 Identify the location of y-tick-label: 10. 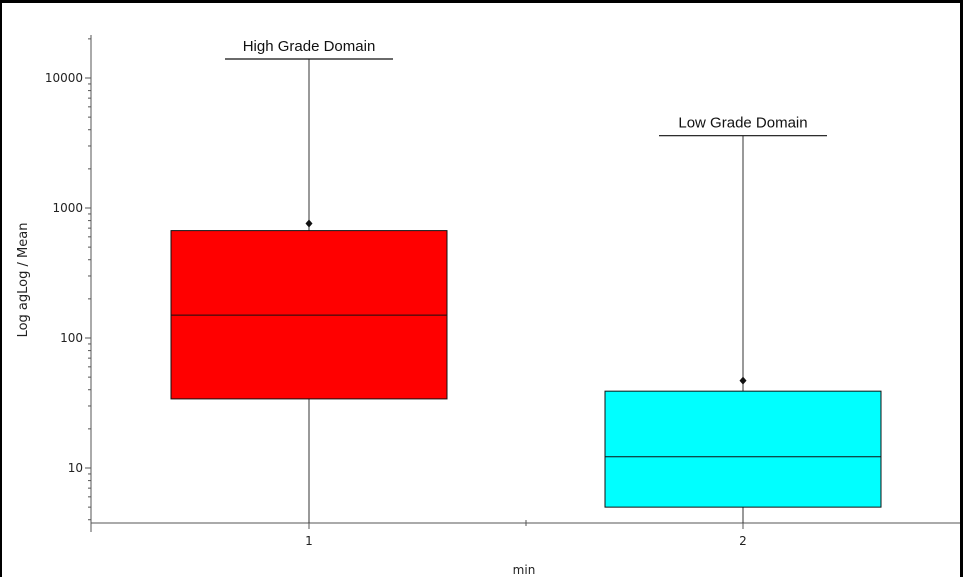
(75, 468).